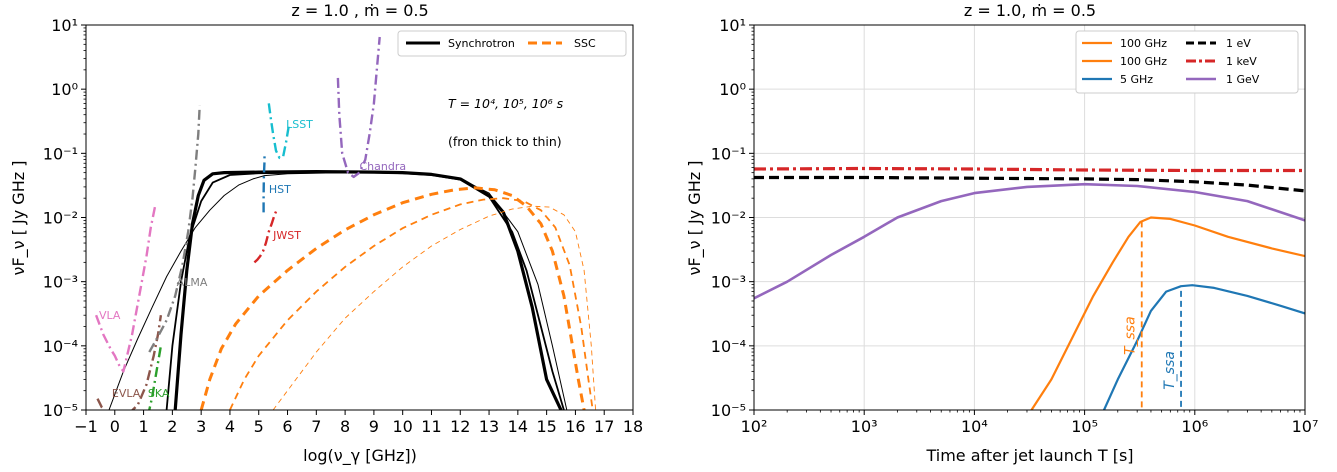  I want to click on legend-label-100ghz-a: 100 GHz, so click(1143, 43).